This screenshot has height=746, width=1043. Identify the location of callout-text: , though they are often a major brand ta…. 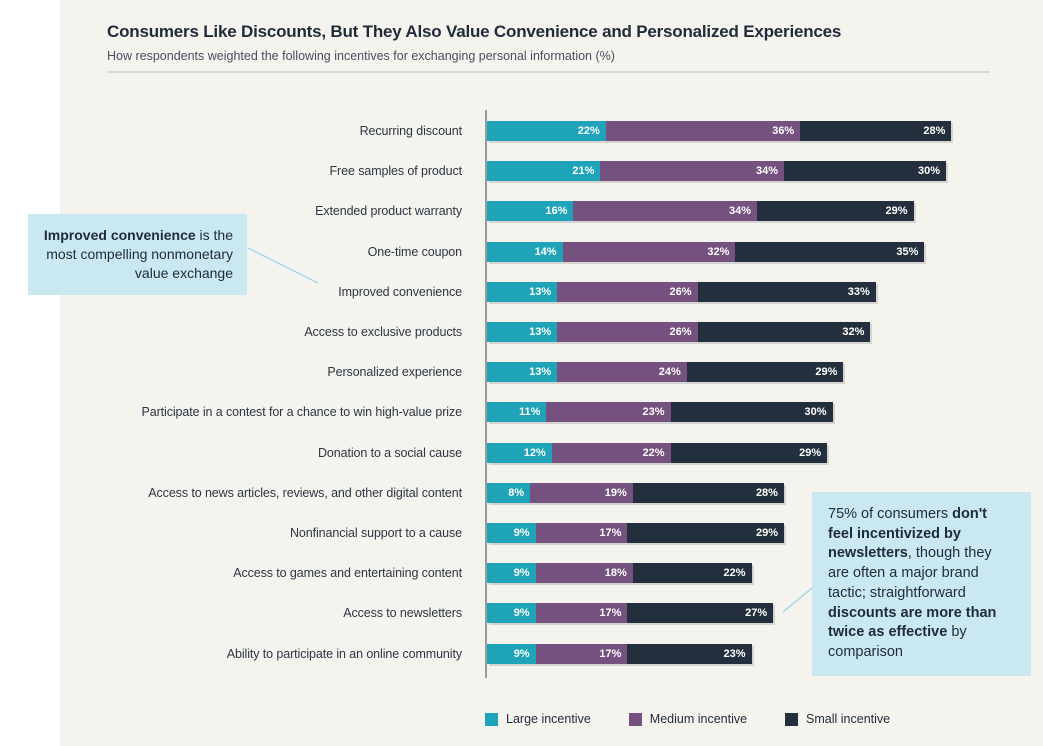
(910, 573).